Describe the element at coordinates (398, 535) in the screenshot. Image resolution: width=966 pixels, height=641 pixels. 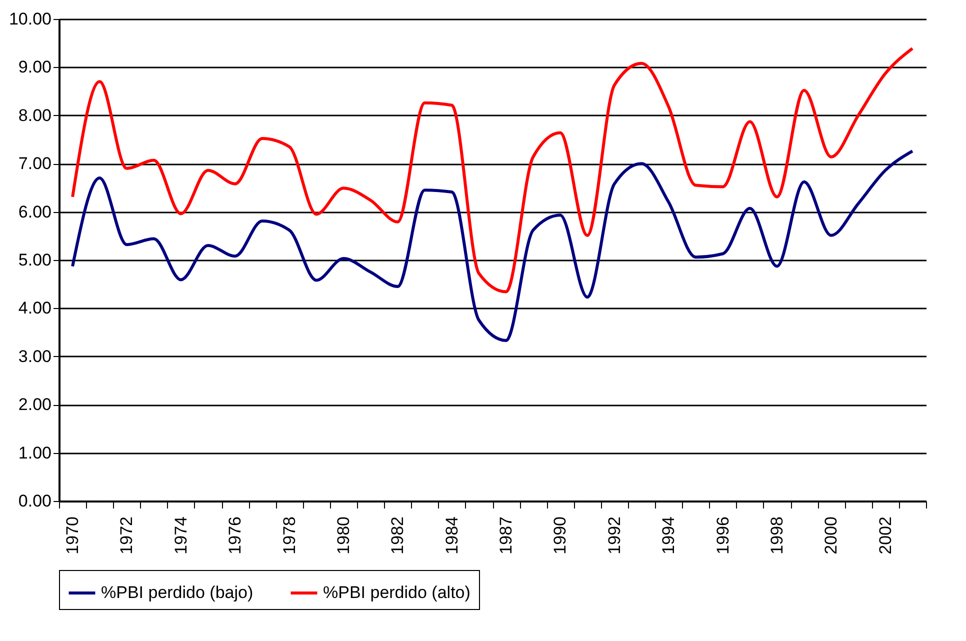
I see `x-tick-label: 1982` at that location.